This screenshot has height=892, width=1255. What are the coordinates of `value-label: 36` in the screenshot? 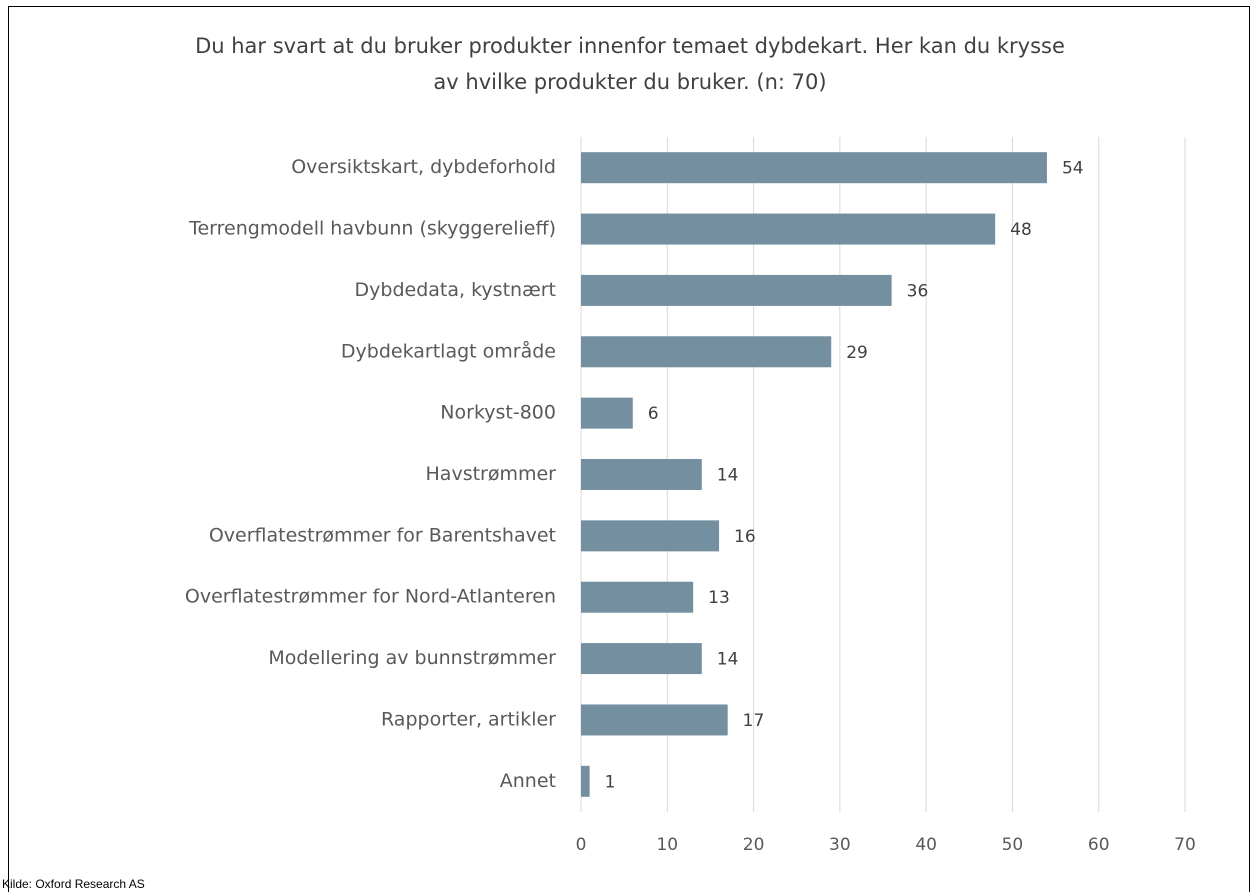 It's located at (918, 291).